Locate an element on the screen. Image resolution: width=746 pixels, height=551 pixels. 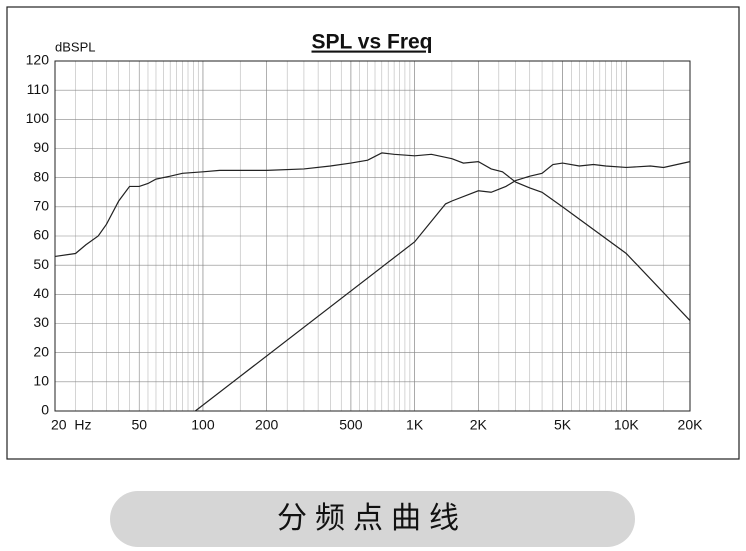
y-tick-label: 90 is located at coordinates (41, 147).